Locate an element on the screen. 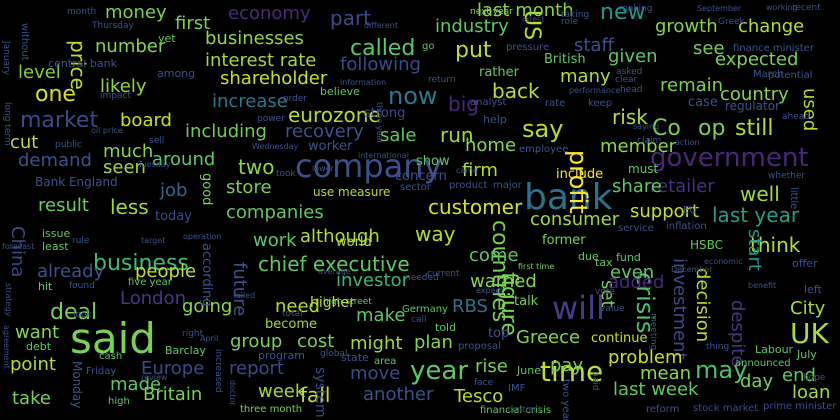  word-part: part is located at coordinates (351, 18).